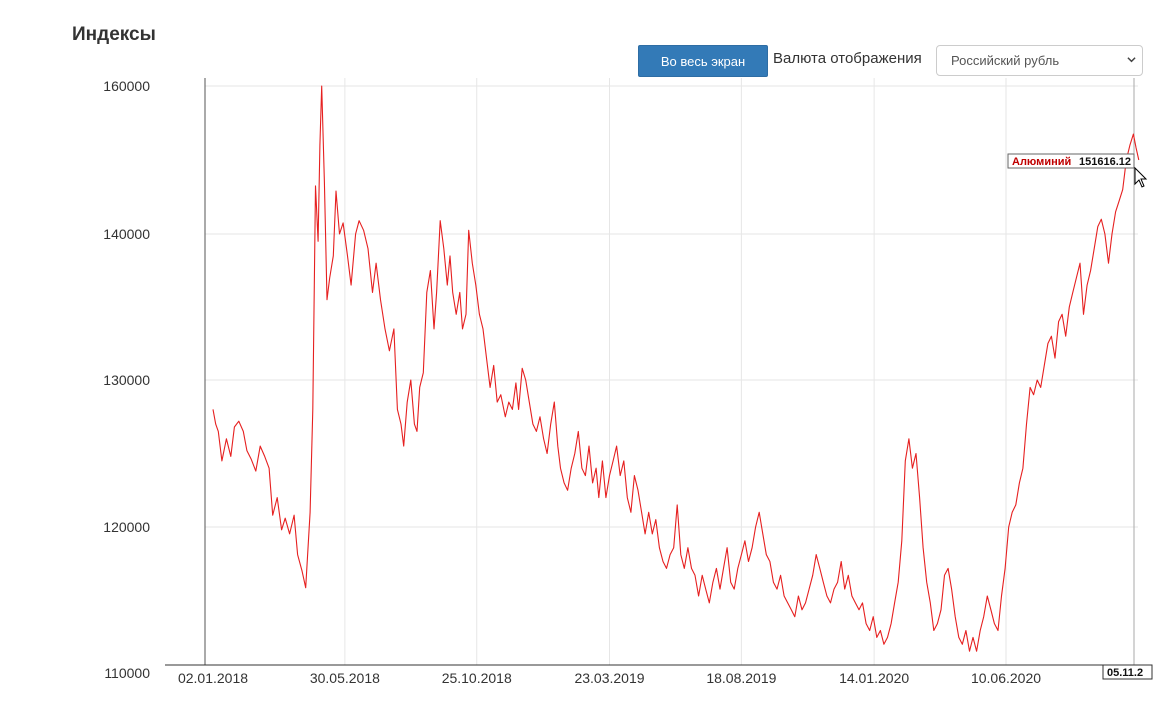 This screenshot has height=704, width=1154. I want to click on tooltip-series-name: Алюминий, so click(1041, 162).